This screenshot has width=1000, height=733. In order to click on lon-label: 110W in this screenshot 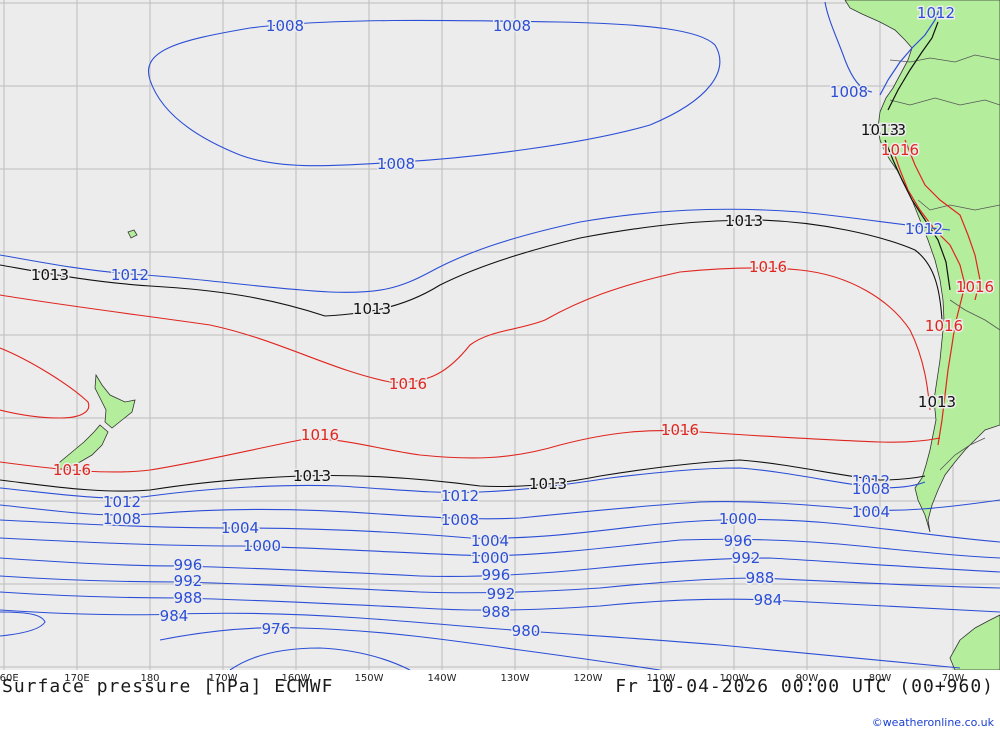, I will do `click(661, 678)`.